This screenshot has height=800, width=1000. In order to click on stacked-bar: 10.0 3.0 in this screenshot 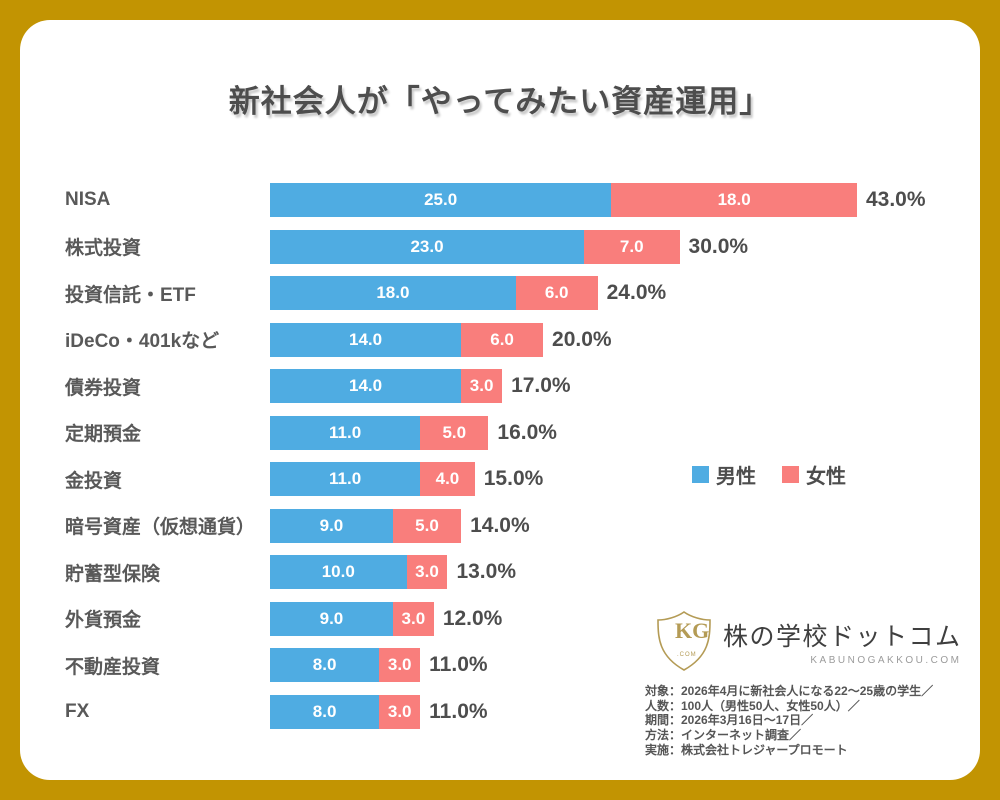, I will do `click(359, 572)`.